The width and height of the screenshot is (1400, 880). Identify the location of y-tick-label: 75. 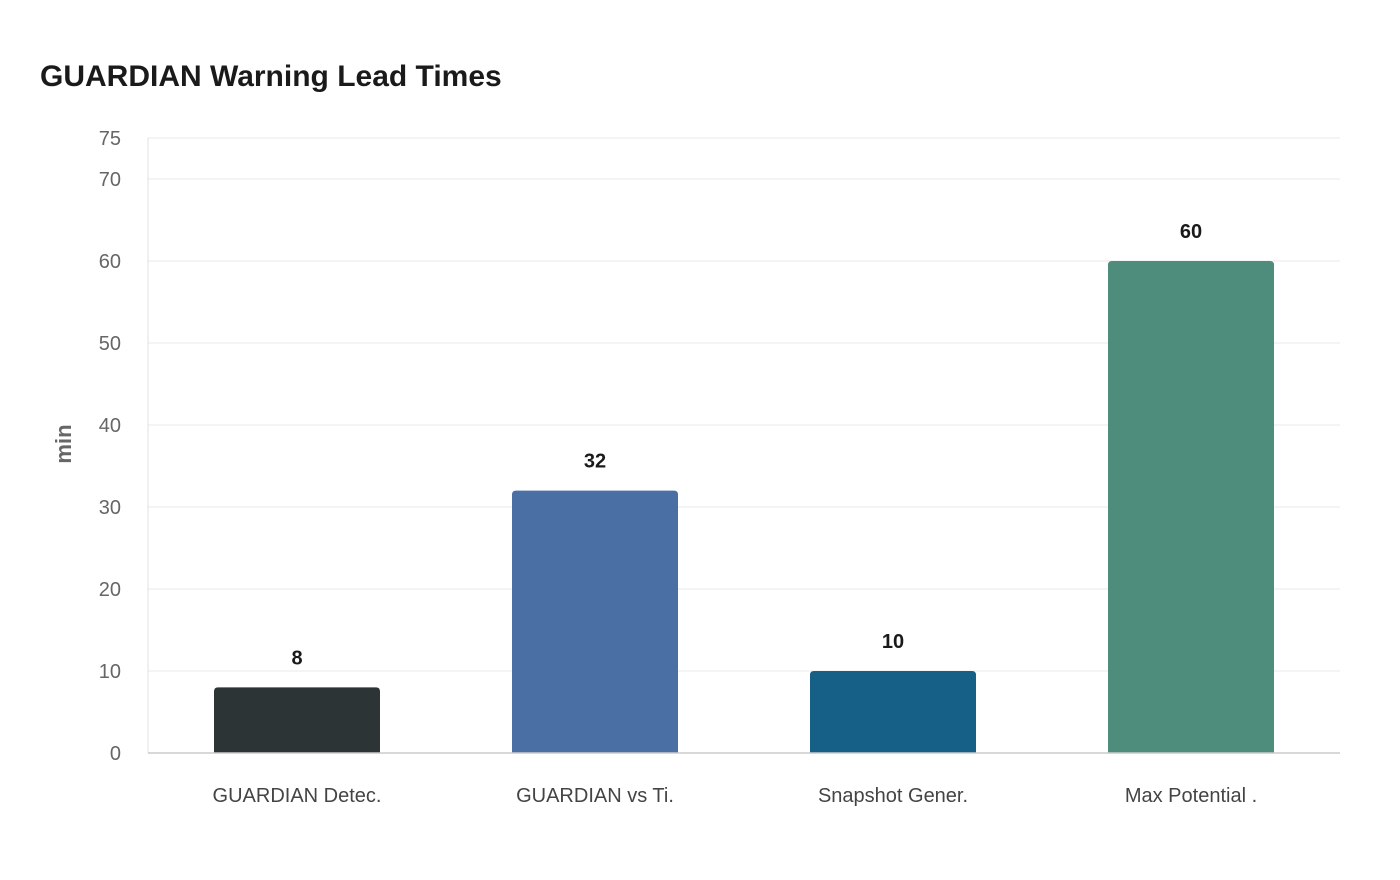
(110, 139).